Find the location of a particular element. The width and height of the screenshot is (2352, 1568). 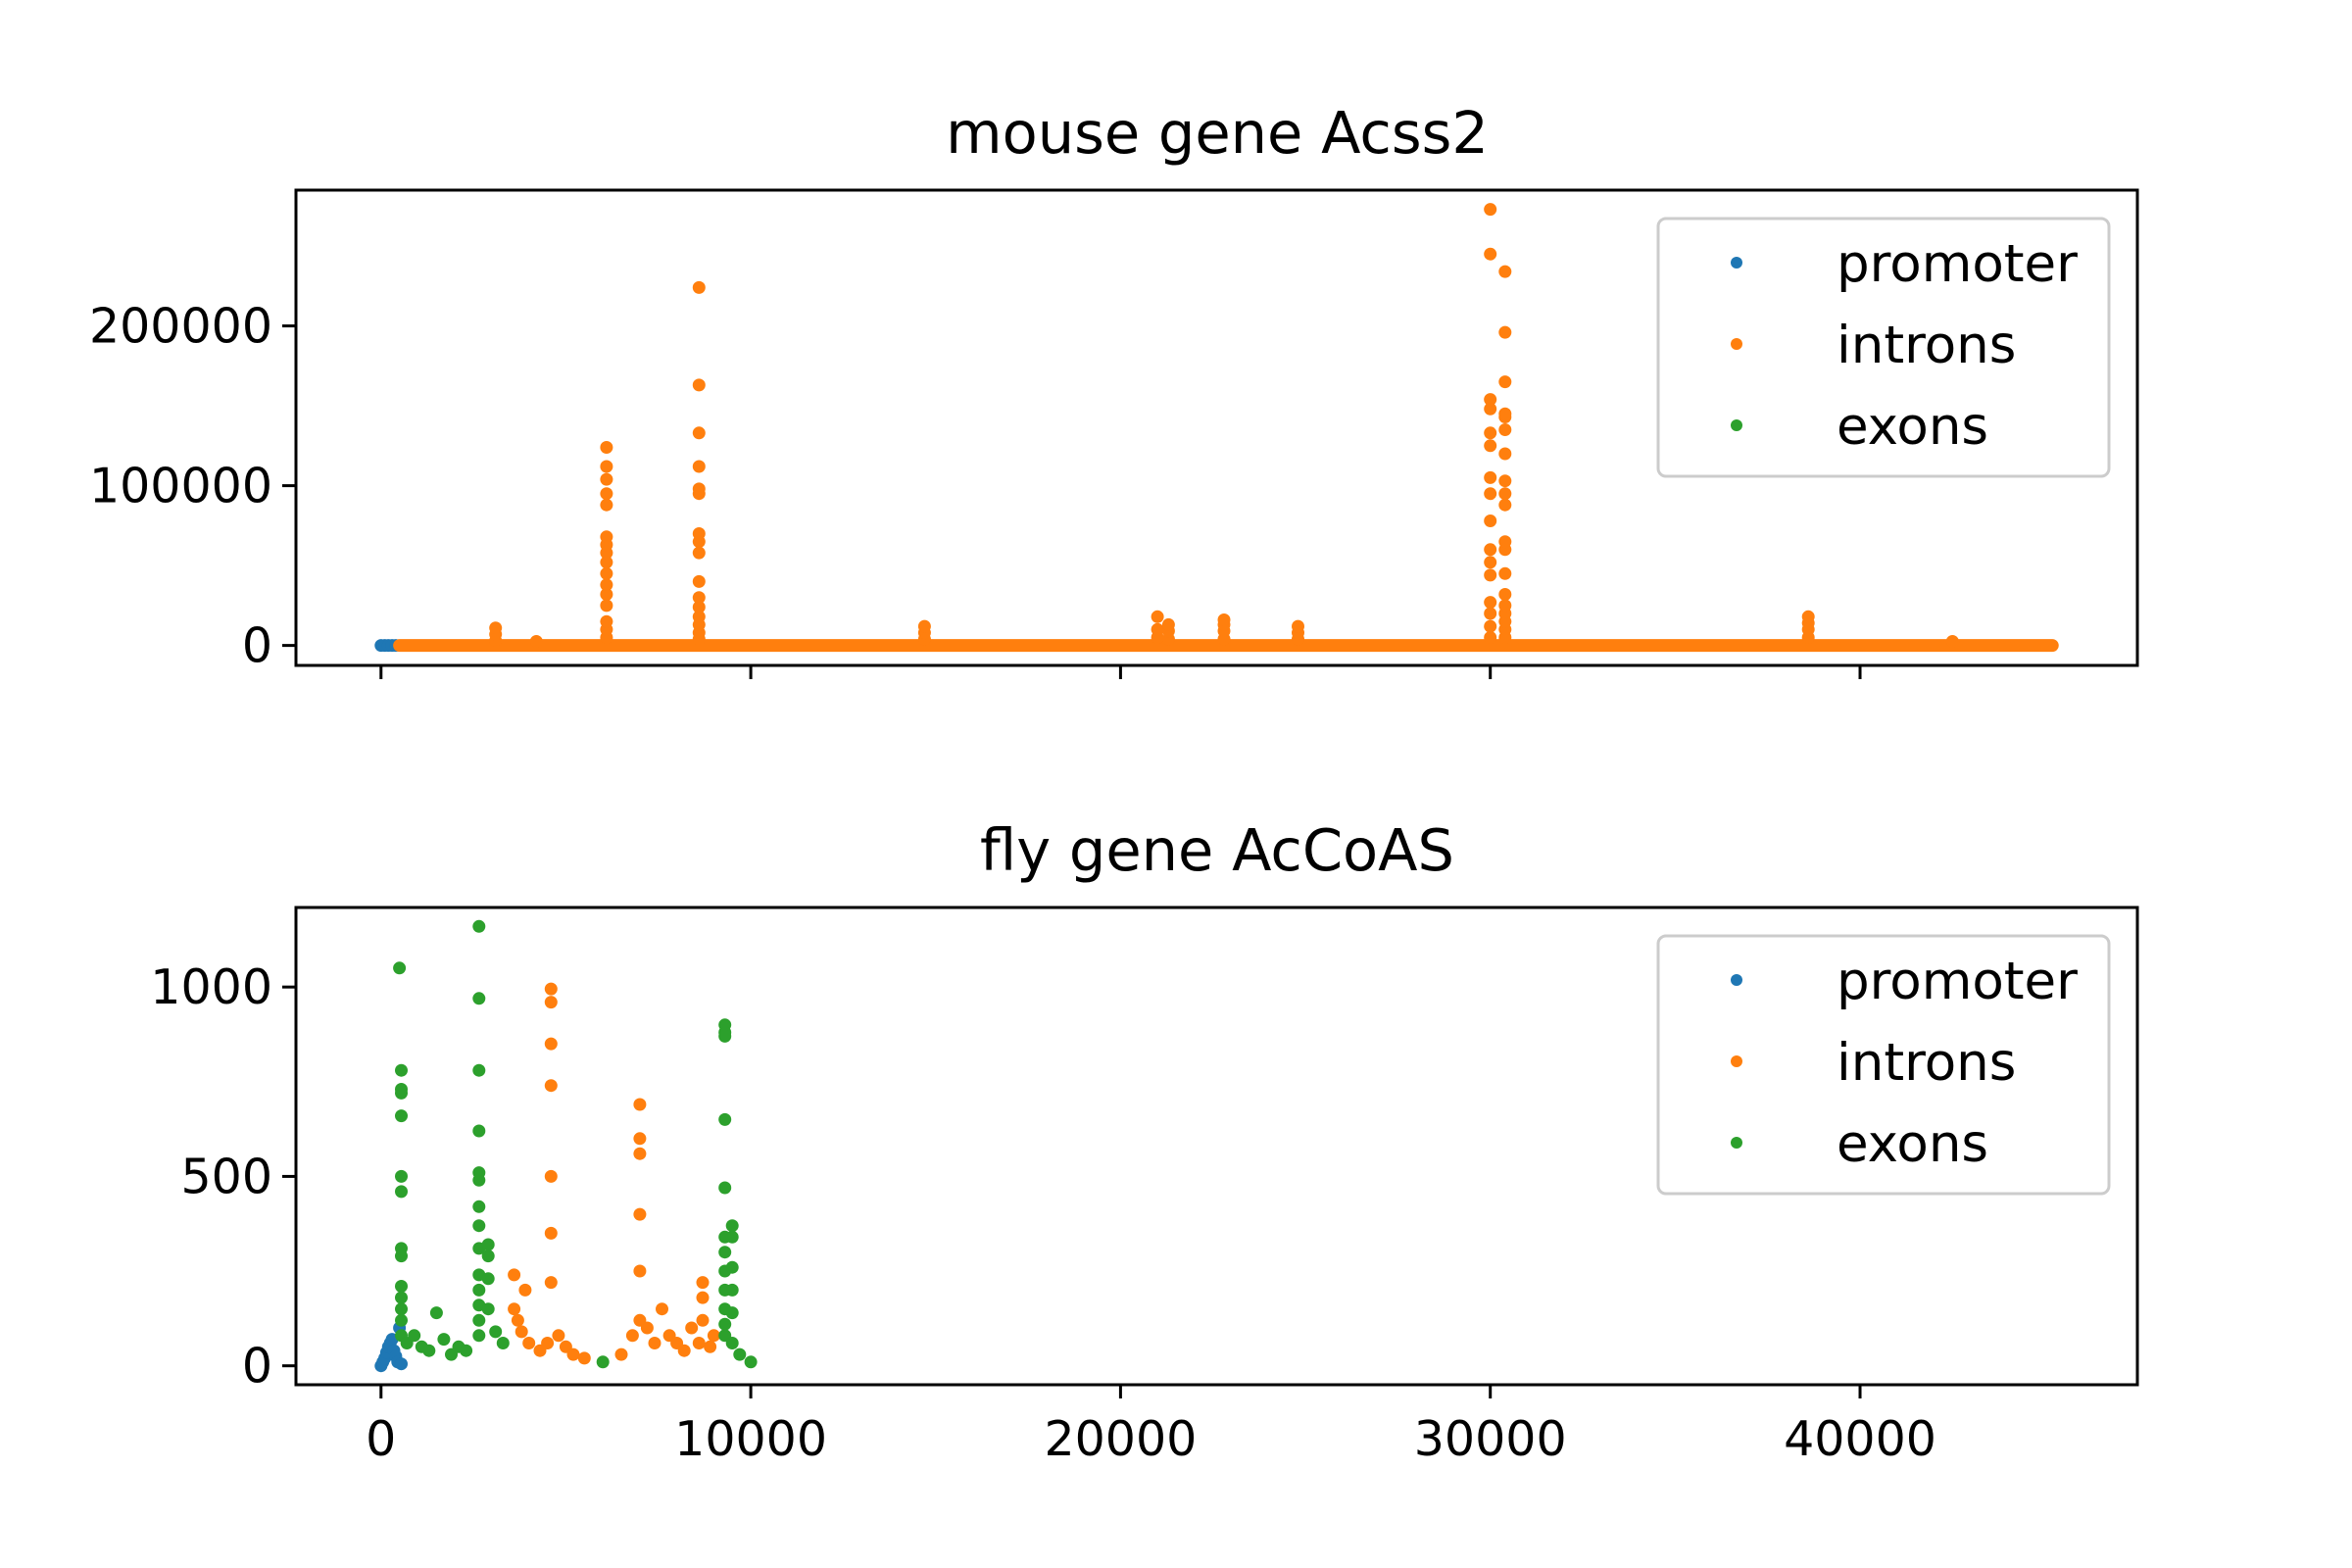

fly-legend-marker-introns is located at coordinates (1736, 1061).